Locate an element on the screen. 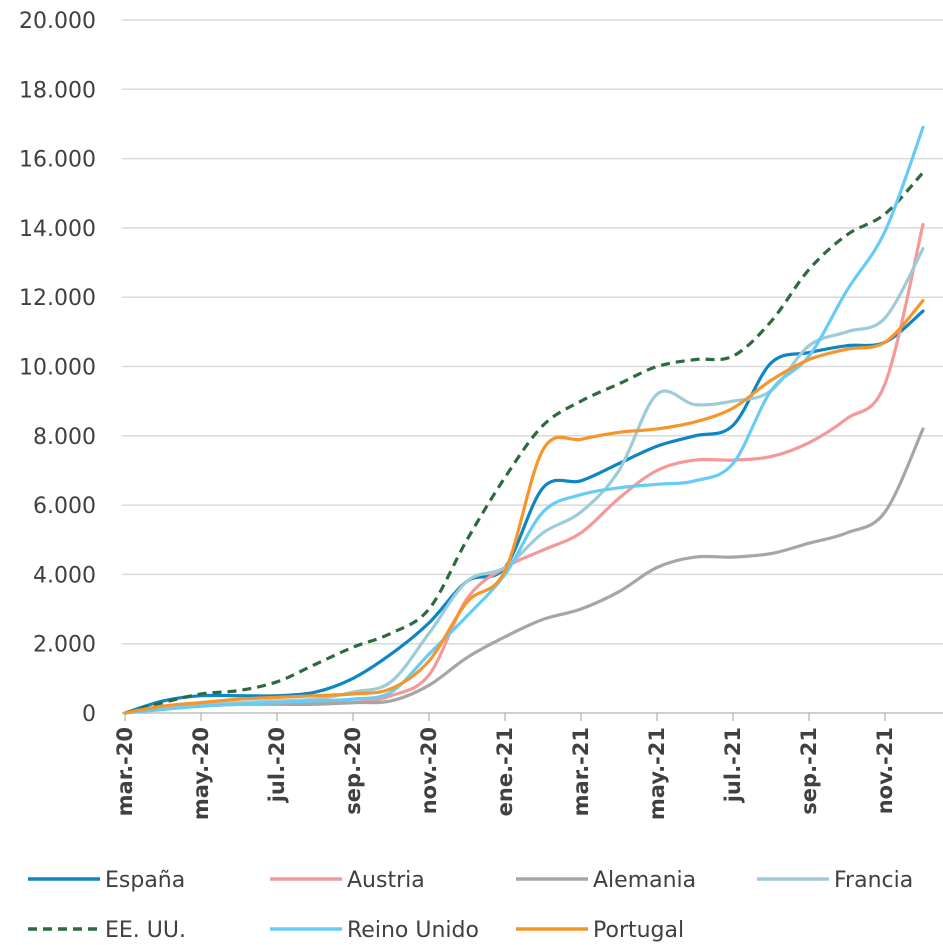 The width and height of the screenshot is (943, 945). x-tick-label: nov.-21 is located at coordinates (885, 770).